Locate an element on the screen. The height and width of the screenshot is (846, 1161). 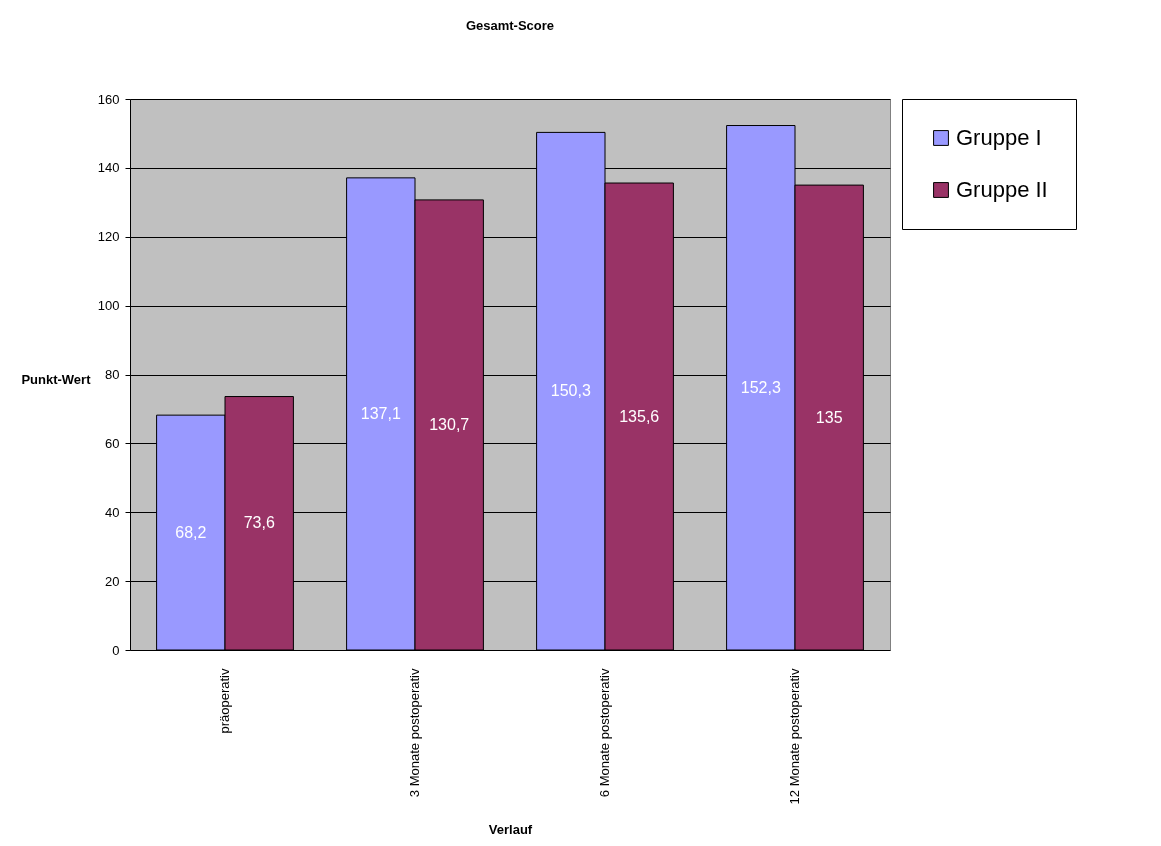
y-axis-title: Punkt-Wert is located at coordinates (56, 379).